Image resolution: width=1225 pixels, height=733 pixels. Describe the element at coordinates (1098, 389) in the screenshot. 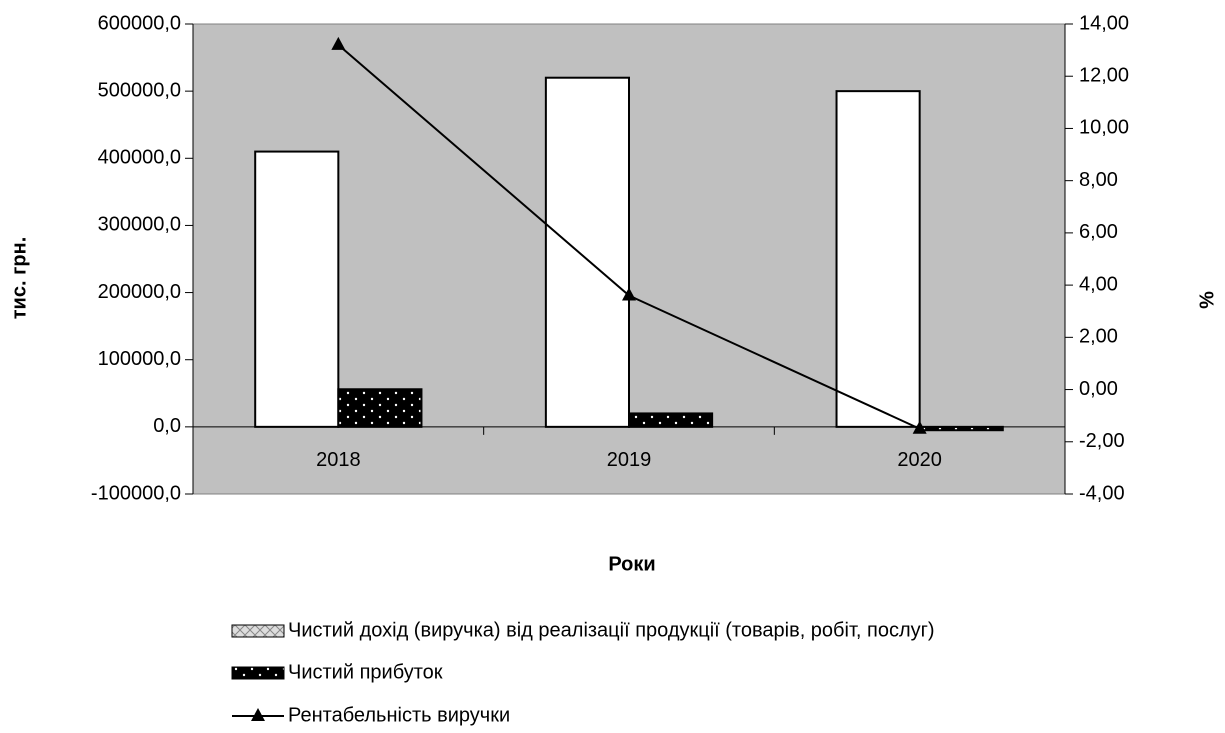

I see `y2-tick-label: 0,00` at that location.